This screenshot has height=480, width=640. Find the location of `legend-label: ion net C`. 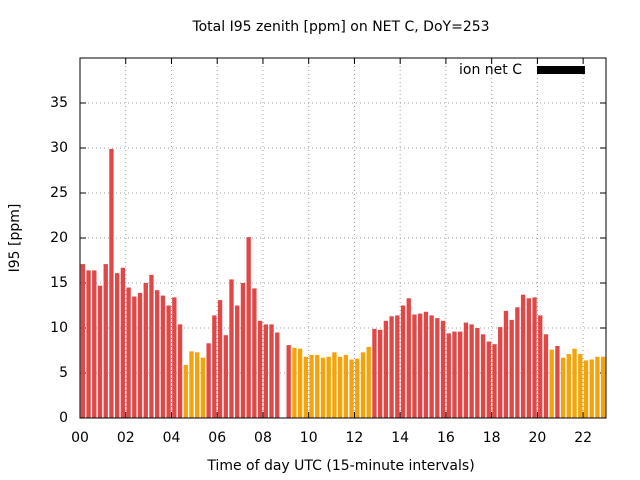

legend-label: ion net C is located at coordinates (490, 70).